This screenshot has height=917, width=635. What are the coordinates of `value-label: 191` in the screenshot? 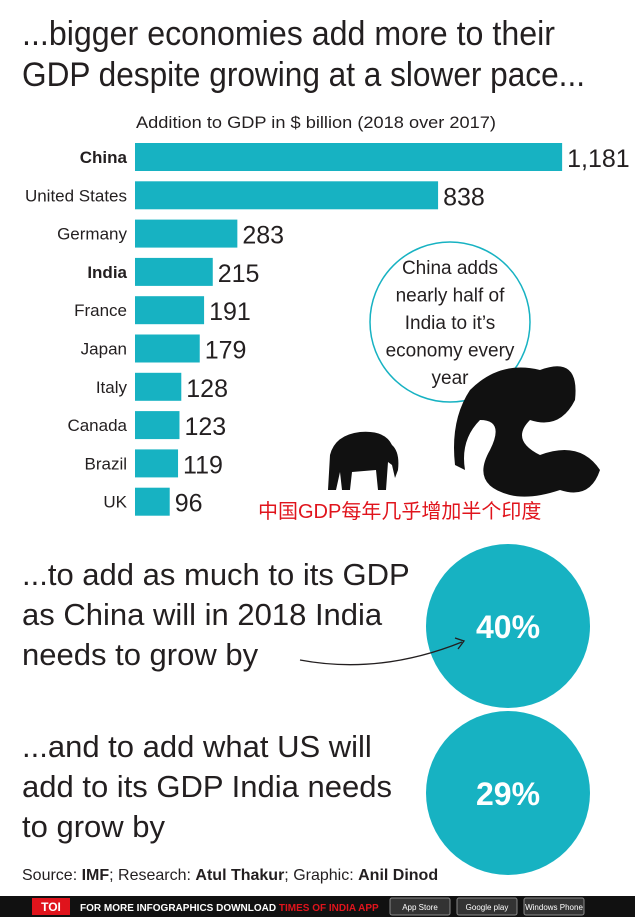 It's located at (230, 312).